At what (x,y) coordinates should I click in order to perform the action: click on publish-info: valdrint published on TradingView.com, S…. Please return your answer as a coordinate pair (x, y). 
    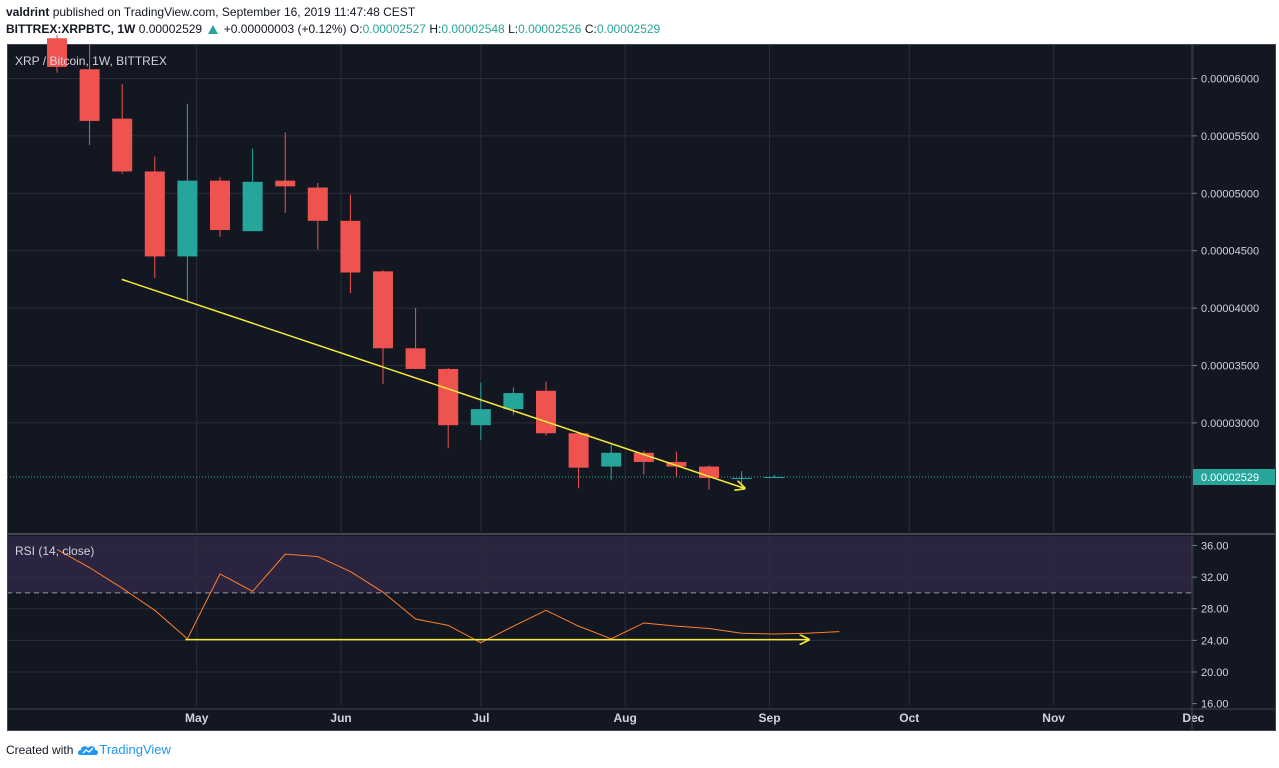
    Looking at the image, I should click on (210, 12).